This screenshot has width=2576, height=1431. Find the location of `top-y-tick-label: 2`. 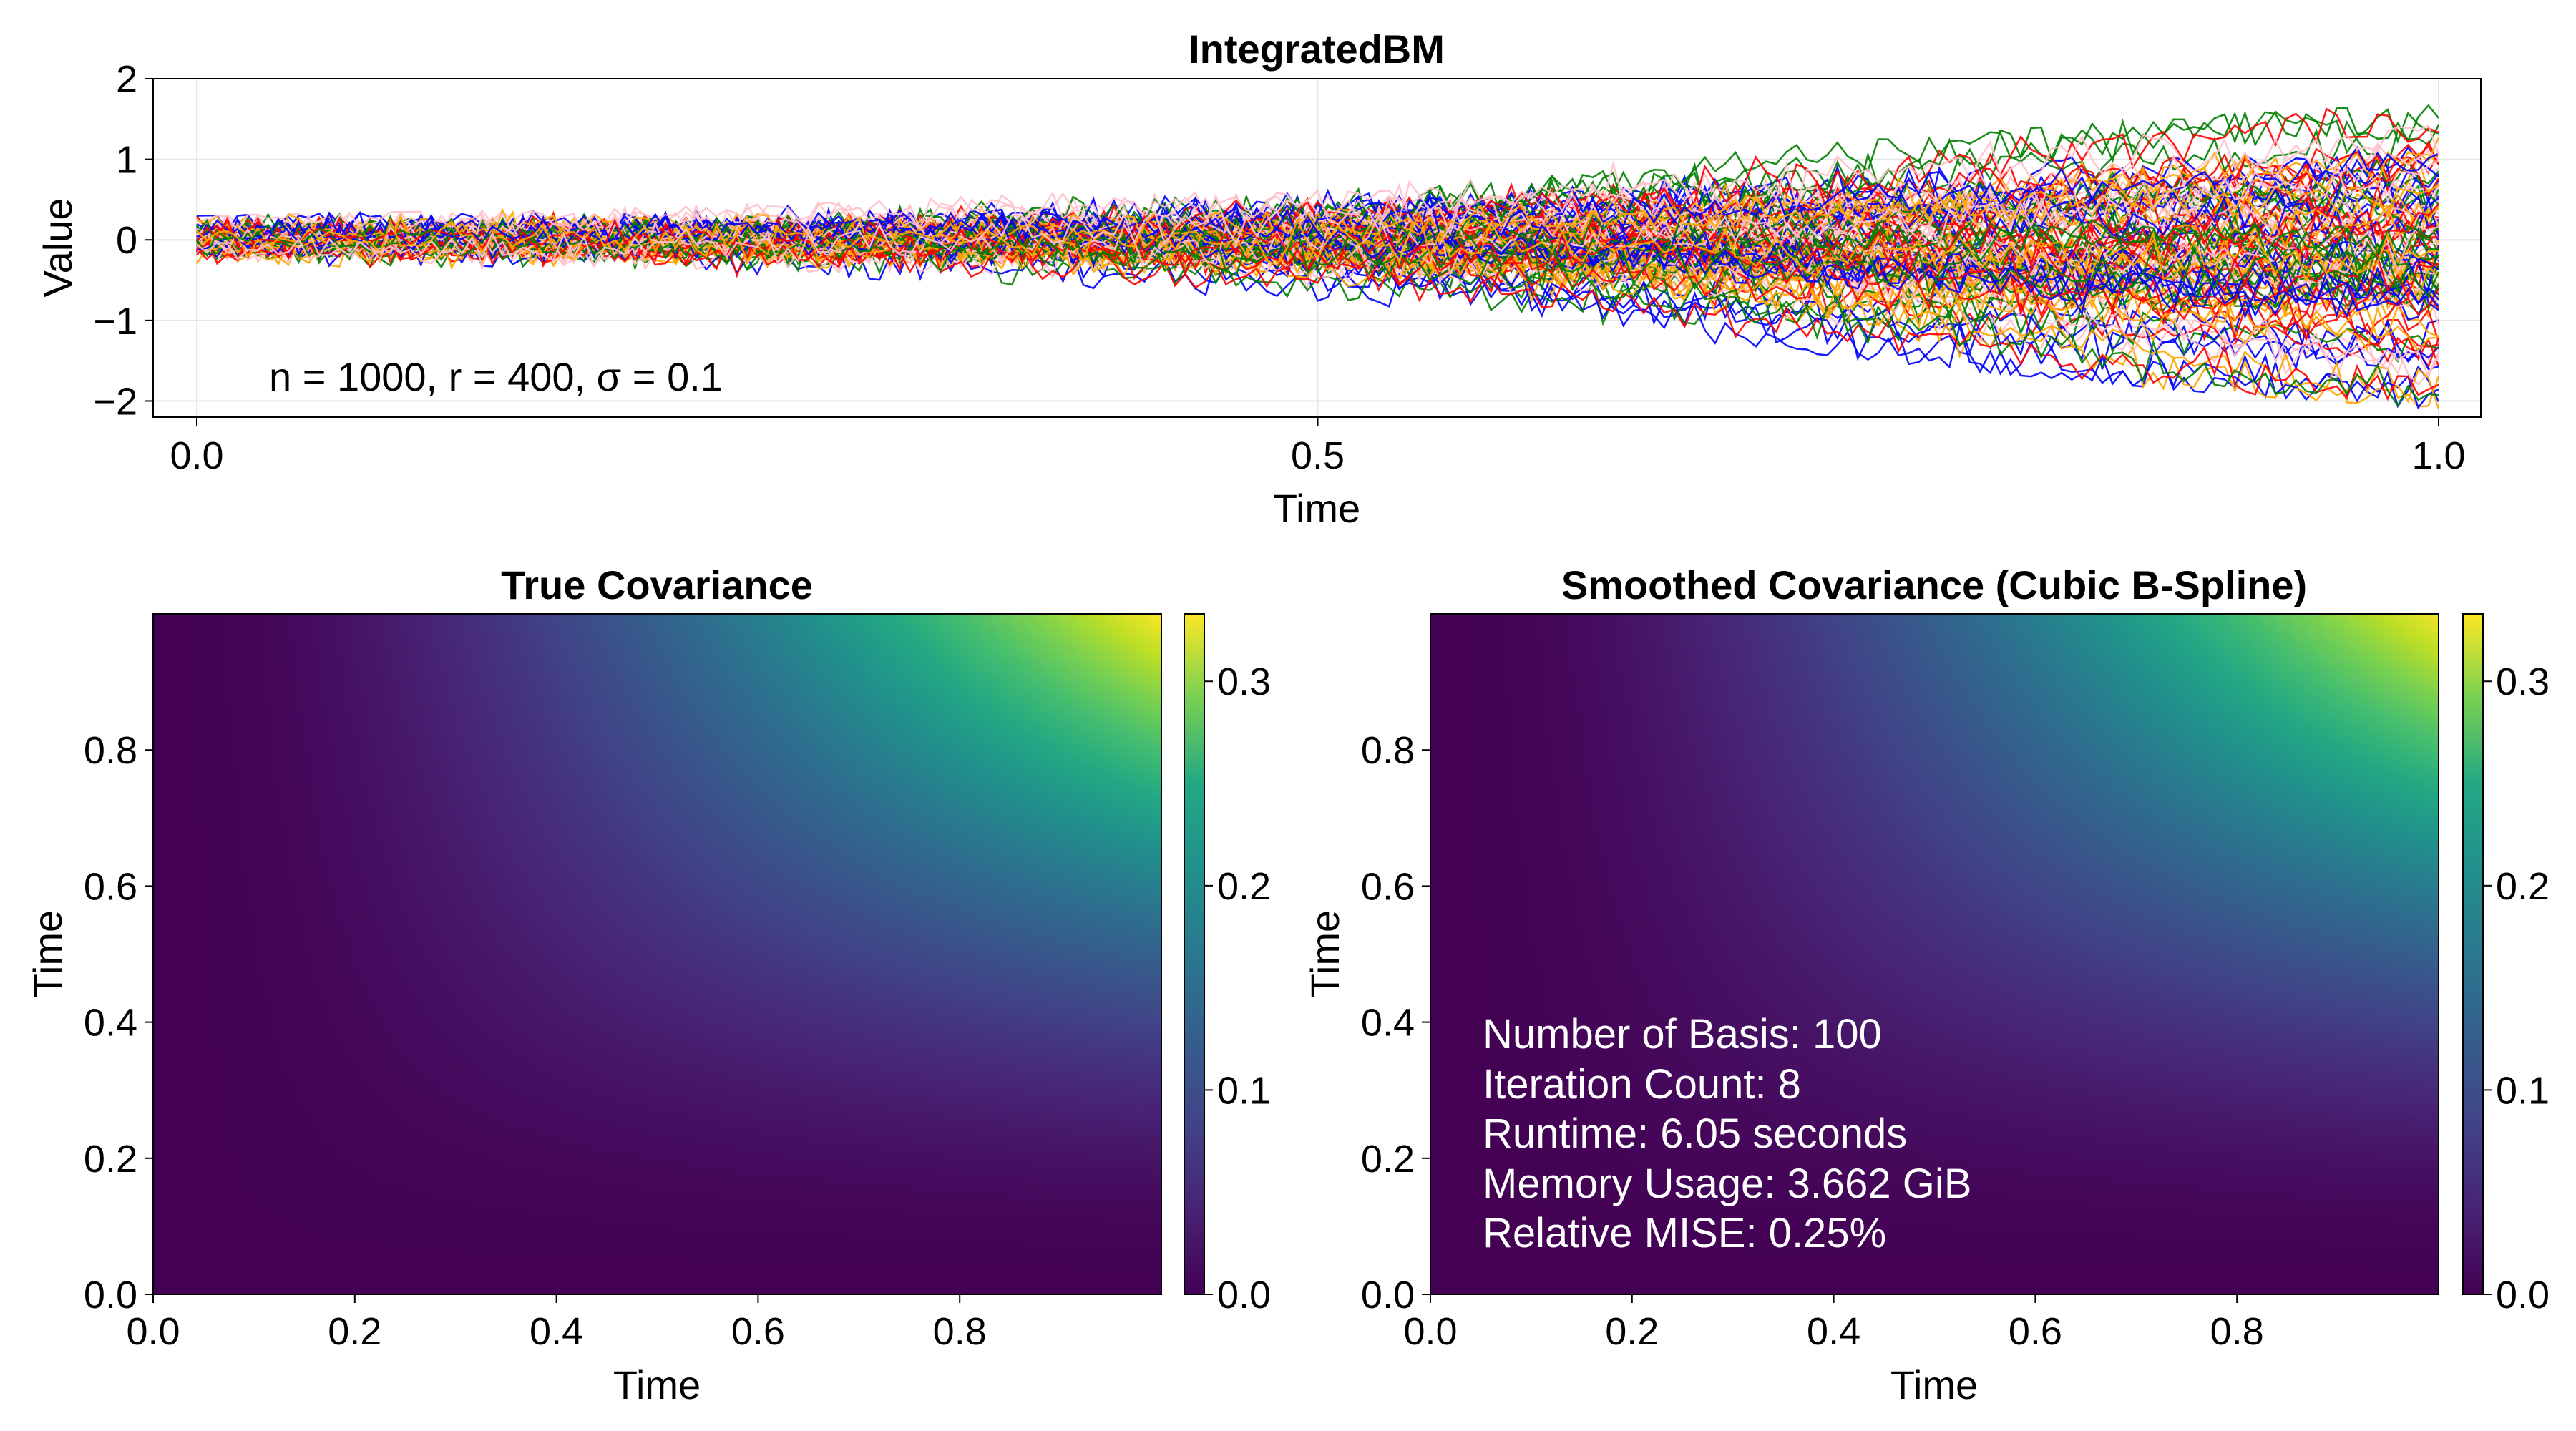

top-y-tick-label: 2 is located at coordinates (126, 79).